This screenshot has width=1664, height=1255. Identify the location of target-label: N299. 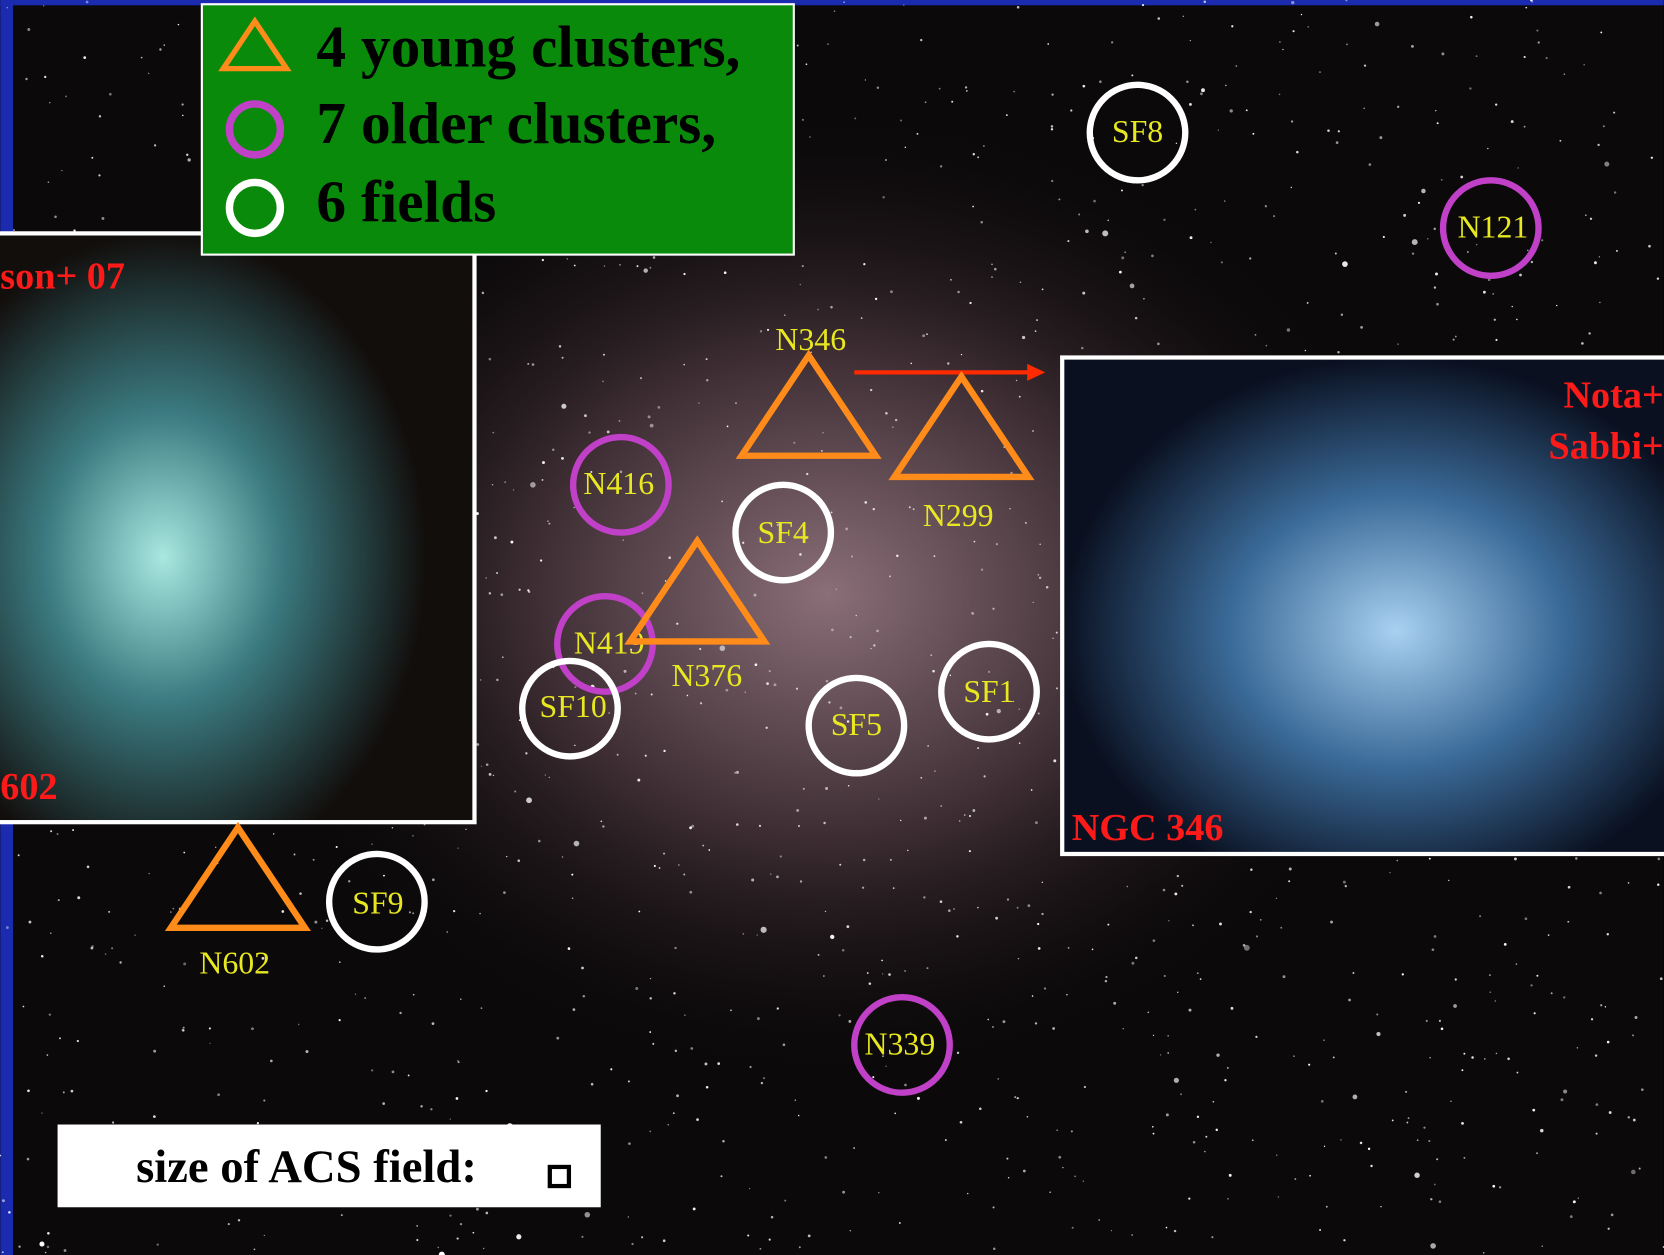
(958, 515).